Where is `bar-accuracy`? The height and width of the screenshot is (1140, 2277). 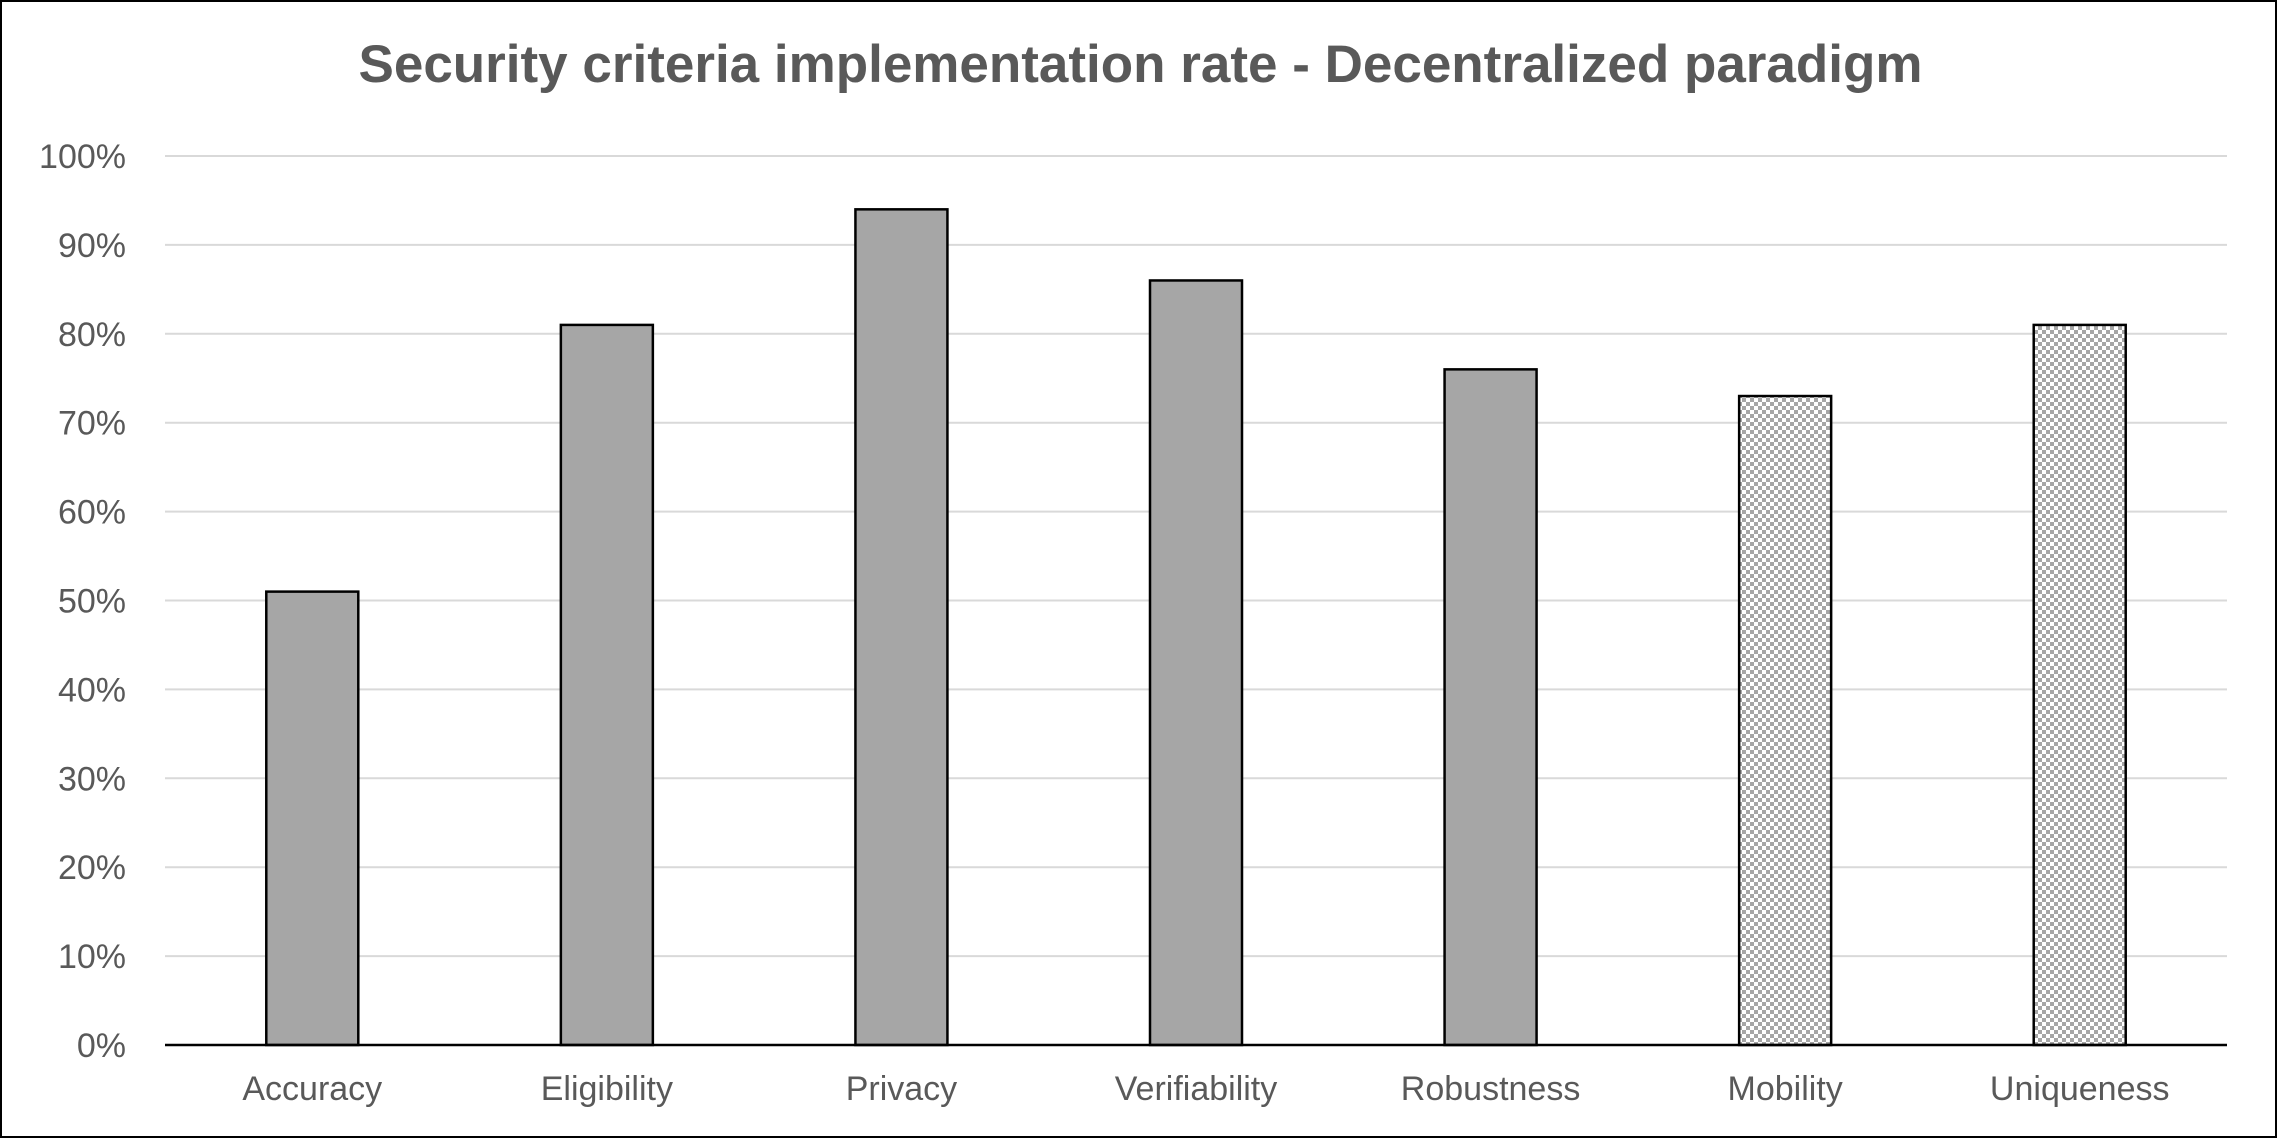 bar-accuracy is located at coordinates (312, 818).